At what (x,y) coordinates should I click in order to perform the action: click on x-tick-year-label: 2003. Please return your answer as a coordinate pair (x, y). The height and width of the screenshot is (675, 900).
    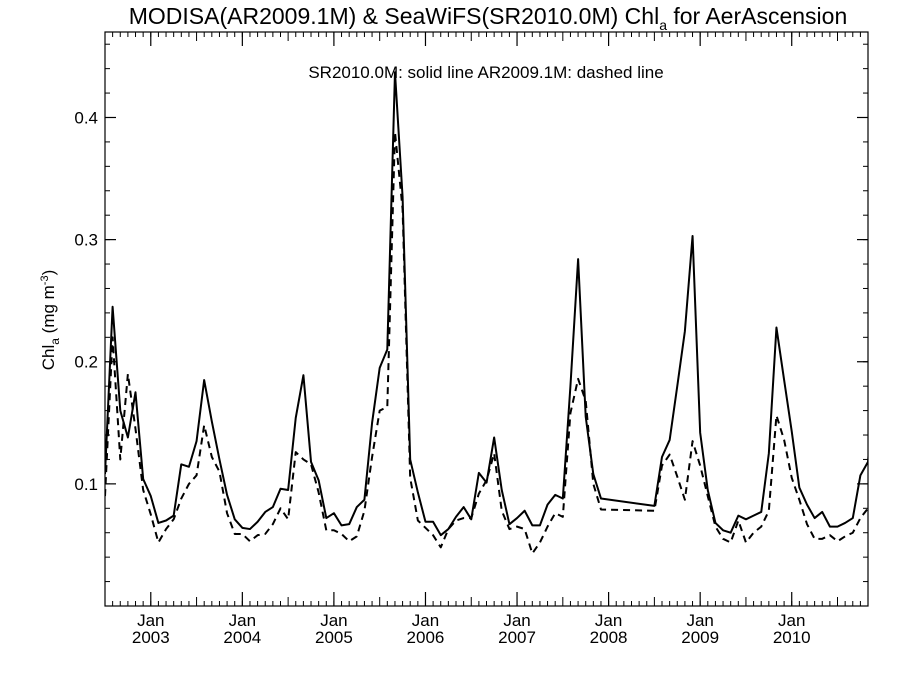
    Looking at the image, I should click on (151, 637).